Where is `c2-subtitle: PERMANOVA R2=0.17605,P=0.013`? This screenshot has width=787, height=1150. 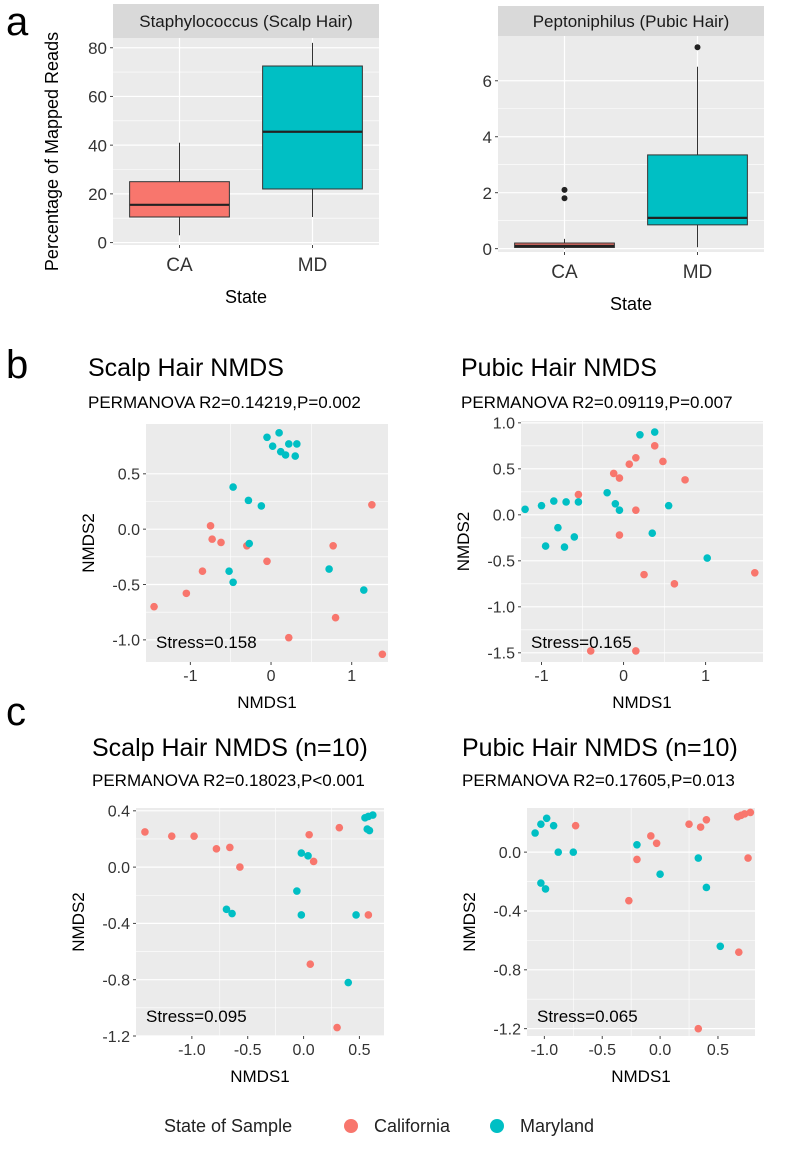
c2-subtitle: PERMANOVA R2=0.17605,P=0.013 is located at coordinates (598, 780).